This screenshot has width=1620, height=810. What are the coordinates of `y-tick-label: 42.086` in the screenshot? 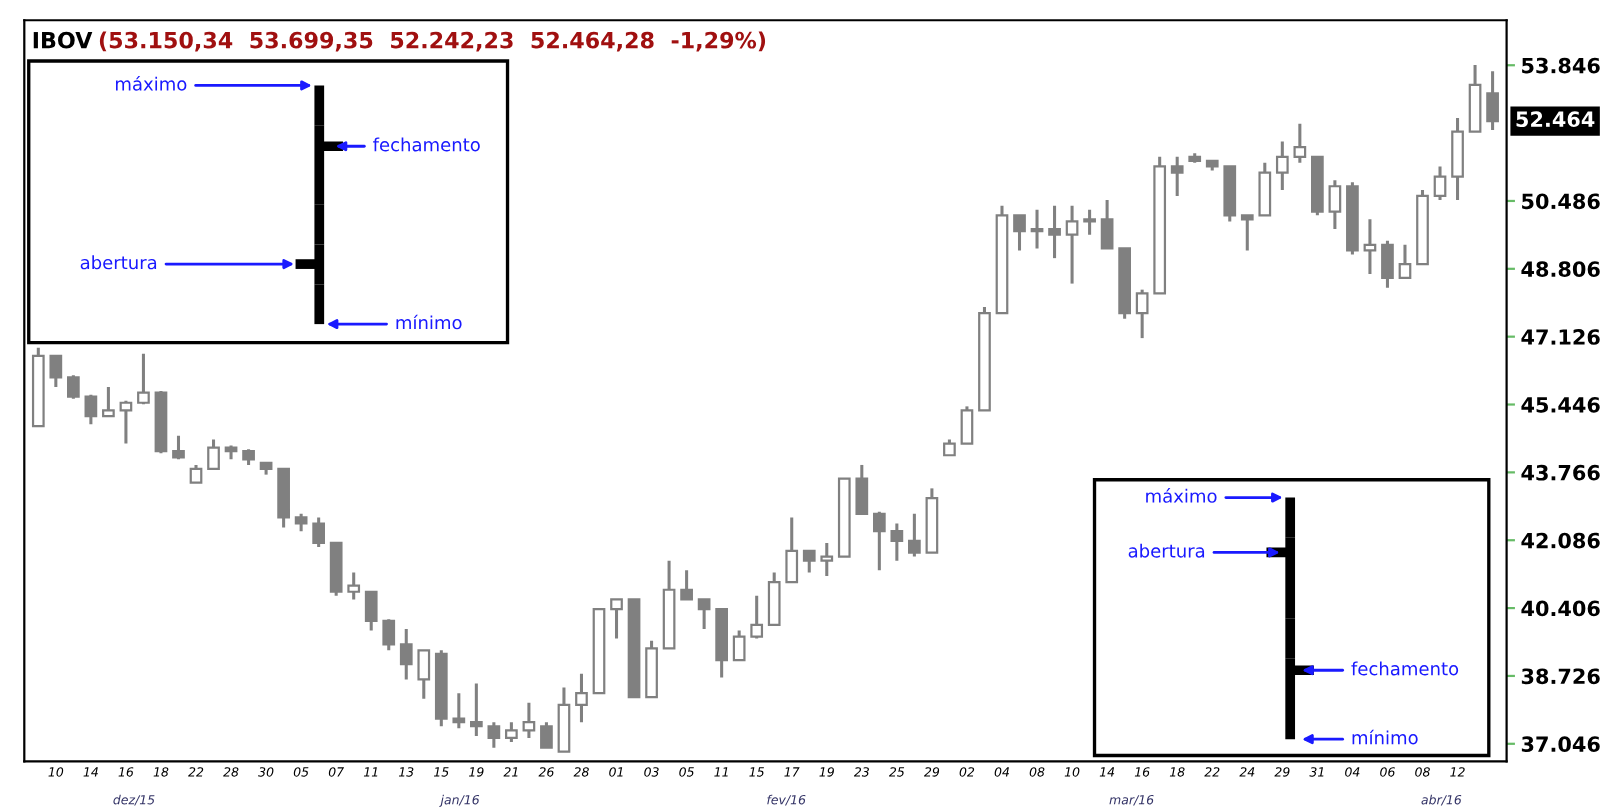 It's located at (1560, 540).